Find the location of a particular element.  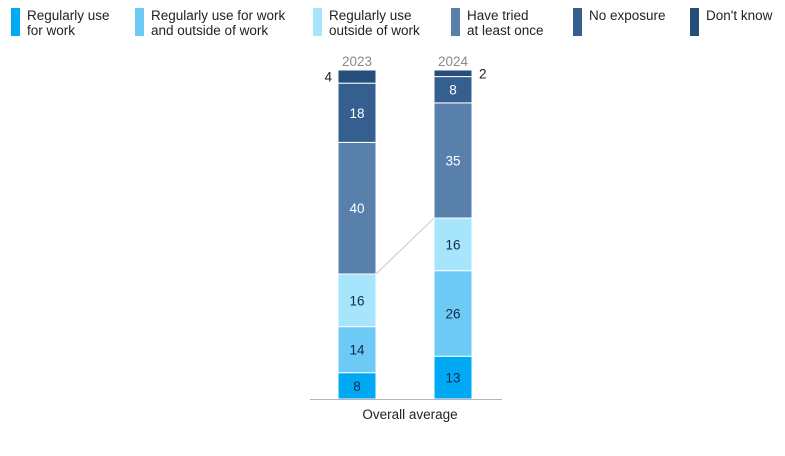

data-label: 18 is located at coordinates (356, 113).